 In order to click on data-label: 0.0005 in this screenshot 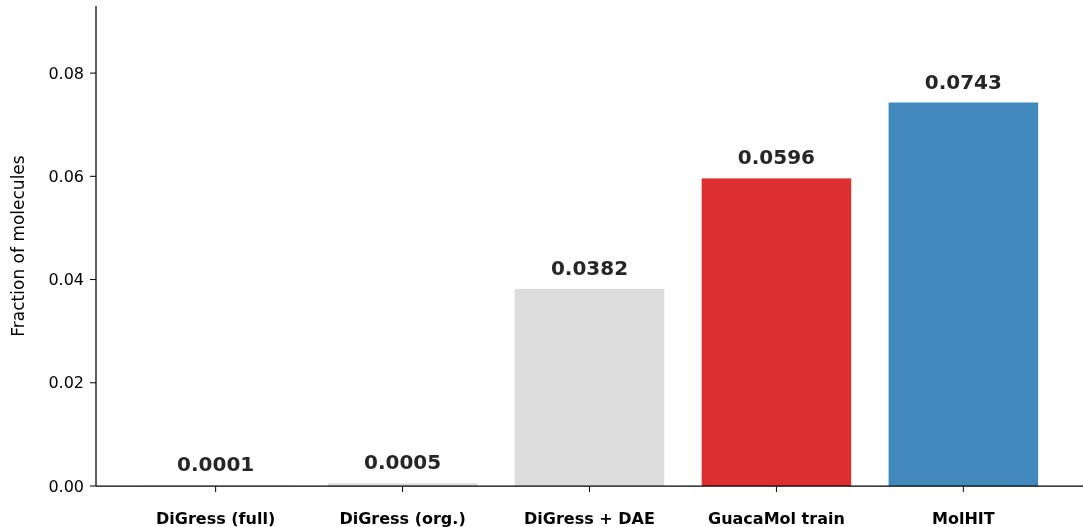, I will do `click(402, 462)`.